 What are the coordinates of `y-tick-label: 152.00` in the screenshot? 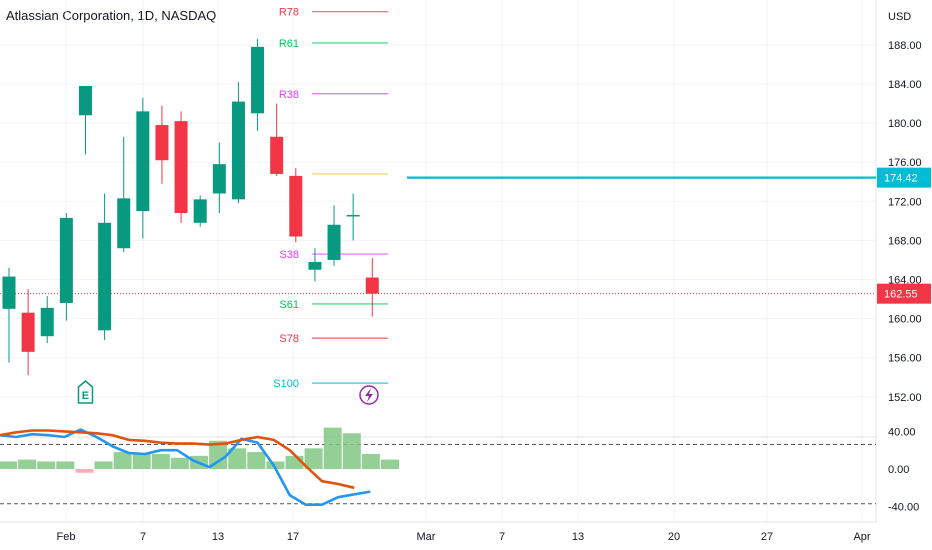 It's located at (905, 398).